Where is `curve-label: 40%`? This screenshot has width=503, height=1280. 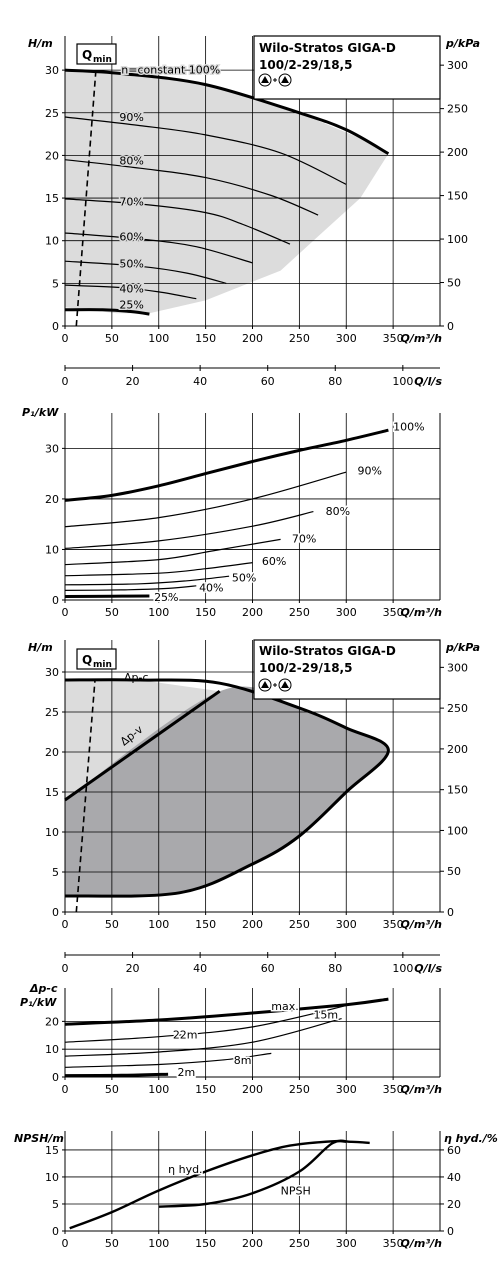
curve-label: 40% is located at coordinates (131, 288).